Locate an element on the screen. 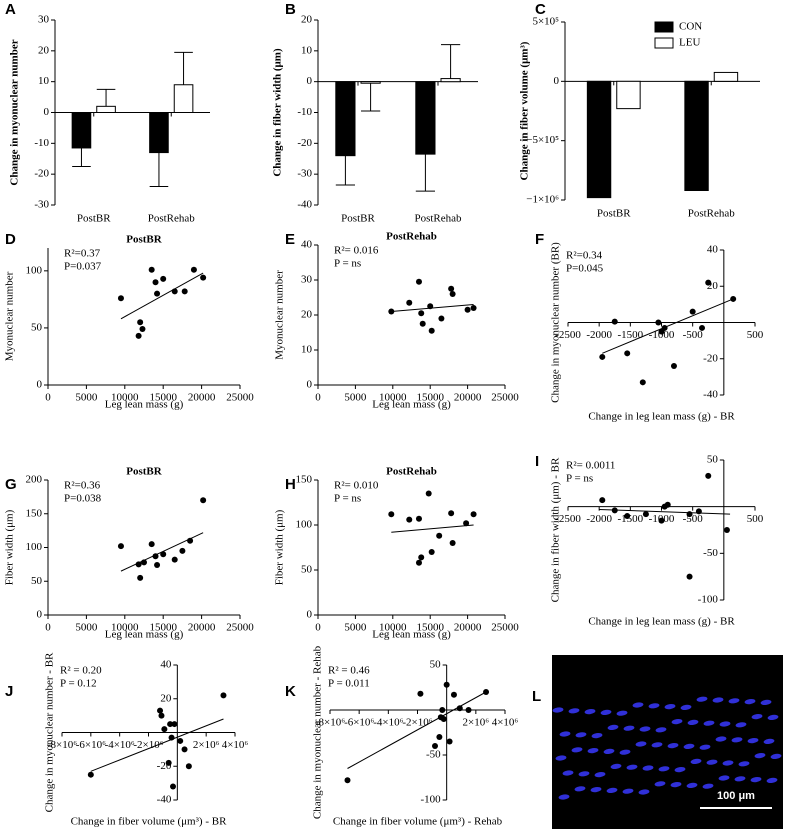 This screenshot has width=800, height=829. annotation: P=0.037 is located at coordinates (83, 267).